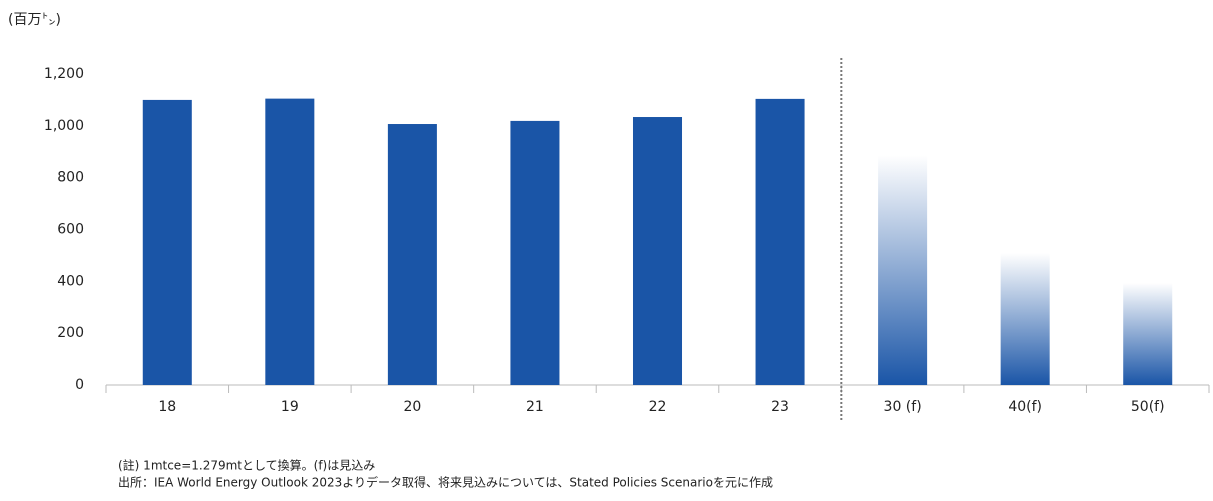 This screenshot has height=501, width=1213. What do you see at coordinates (412, 407) in the screenshot?
I see `x-tick-label: 20` at bounding box center [412, 407].